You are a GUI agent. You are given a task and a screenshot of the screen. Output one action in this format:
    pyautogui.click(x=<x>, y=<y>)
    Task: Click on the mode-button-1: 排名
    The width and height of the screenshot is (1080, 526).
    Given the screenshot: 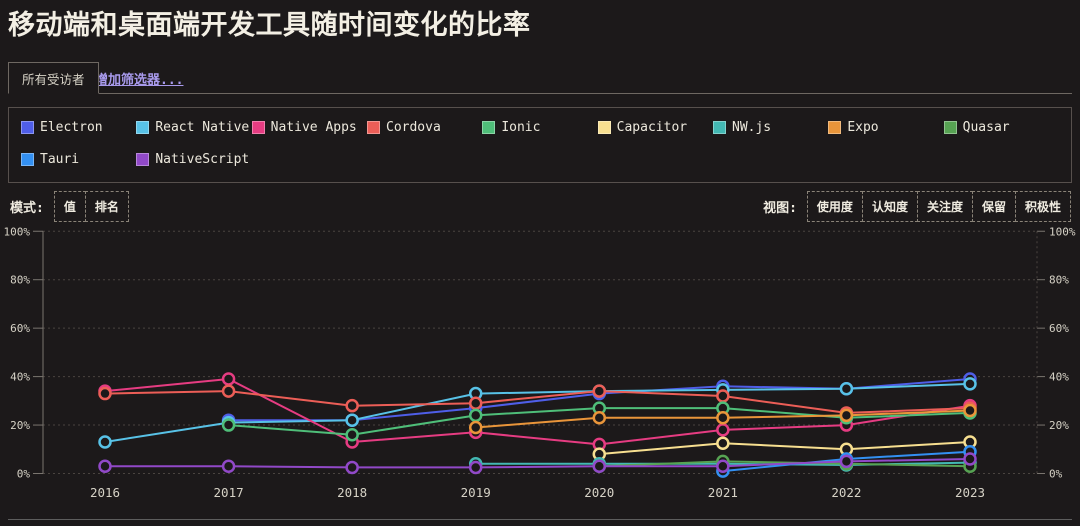 What is the action you would take?
    pyautogui.click(x=106, y=206)
    